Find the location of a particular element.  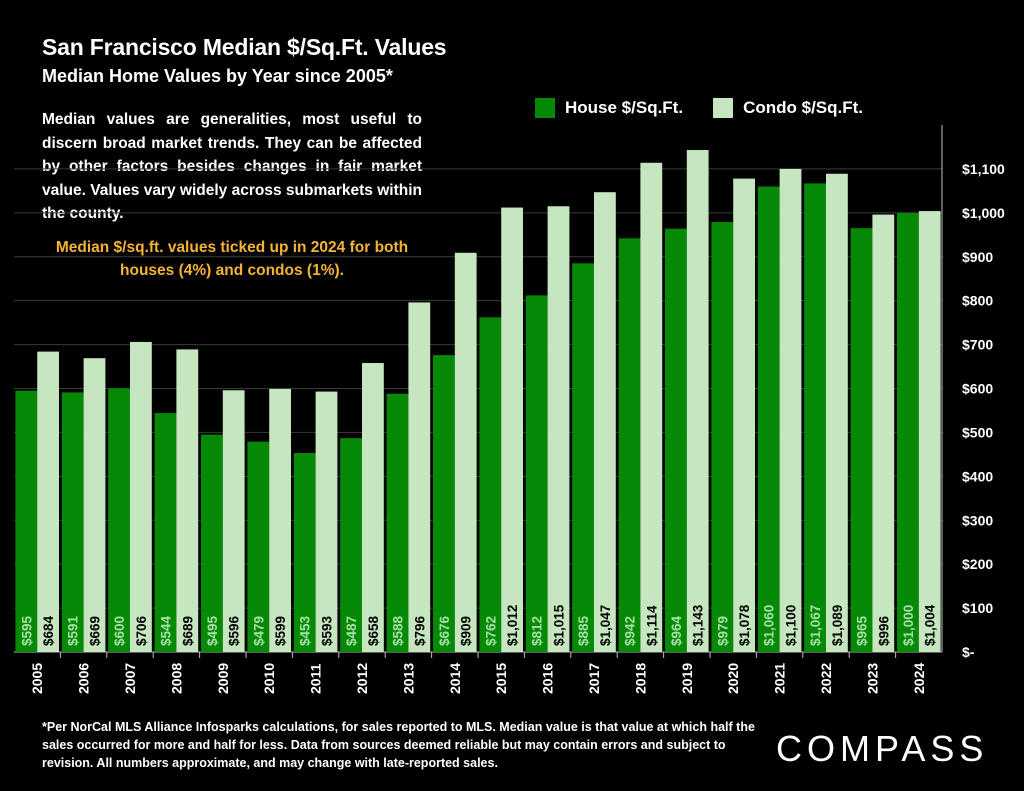

data-label: $1,047 is located at coordinates (605, 625).